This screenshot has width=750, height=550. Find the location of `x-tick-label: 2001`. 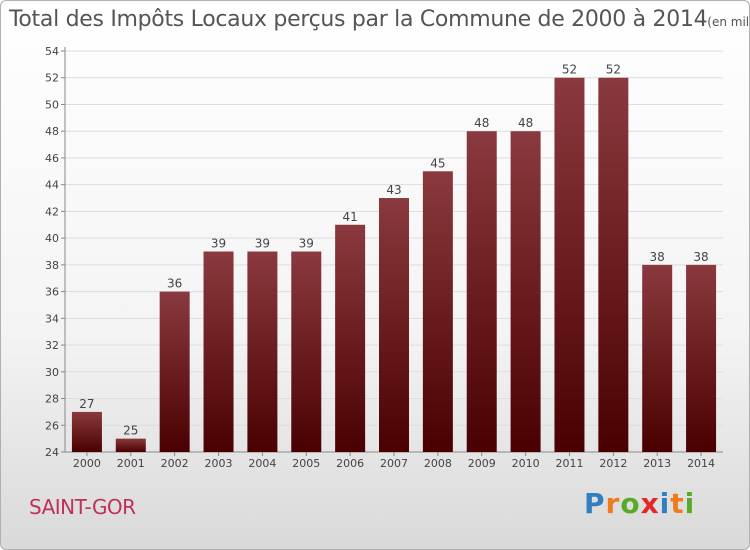

x-tick-label: 2001 is located at coordinates (131, 463).